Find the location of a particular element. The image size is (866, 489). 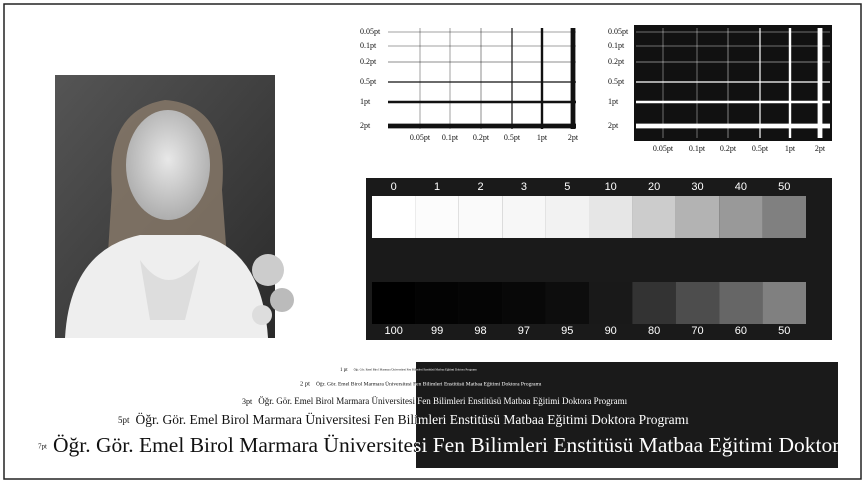

patch-label: 95 is located at coordinates (567, 331).